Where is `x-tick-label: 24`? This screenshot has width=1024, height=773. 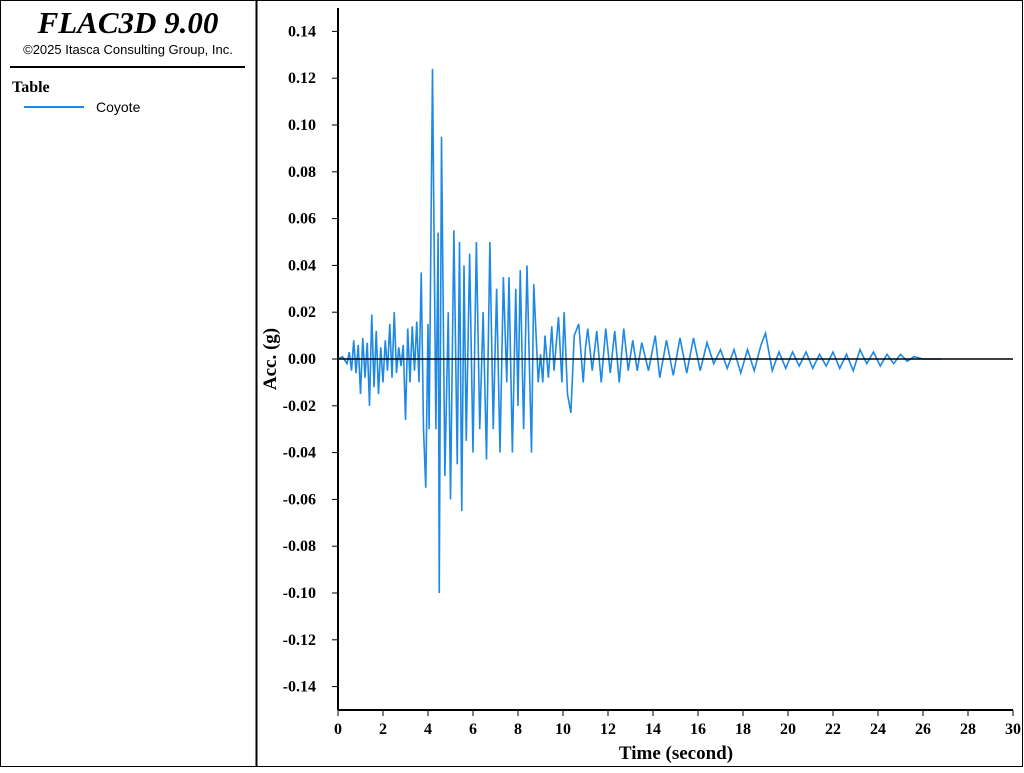 x-tick-label: 24 is located at coordinates (878, 729).